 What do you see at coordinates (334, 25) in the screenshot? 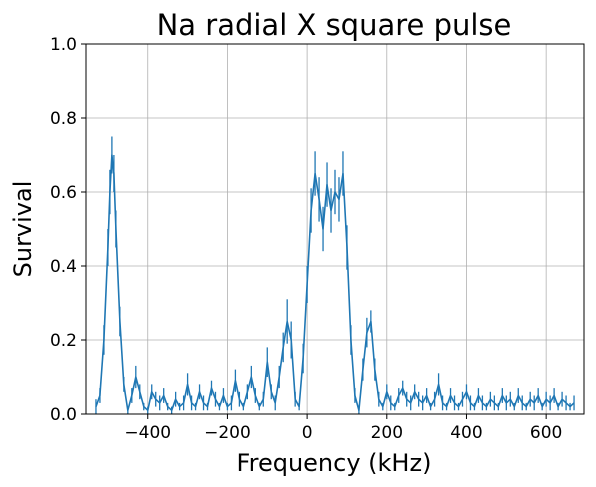
I see `chart-title: Na radial X square pulse` at bounding box center [334, 25].